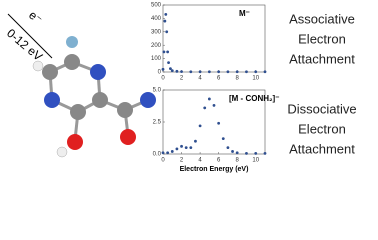 The width and height of the screenshot is (378, 240). What do you see at coordinates (322, 18) in the screenshot?
I see `caption-line: Associative` at bounding box center [322, 18].